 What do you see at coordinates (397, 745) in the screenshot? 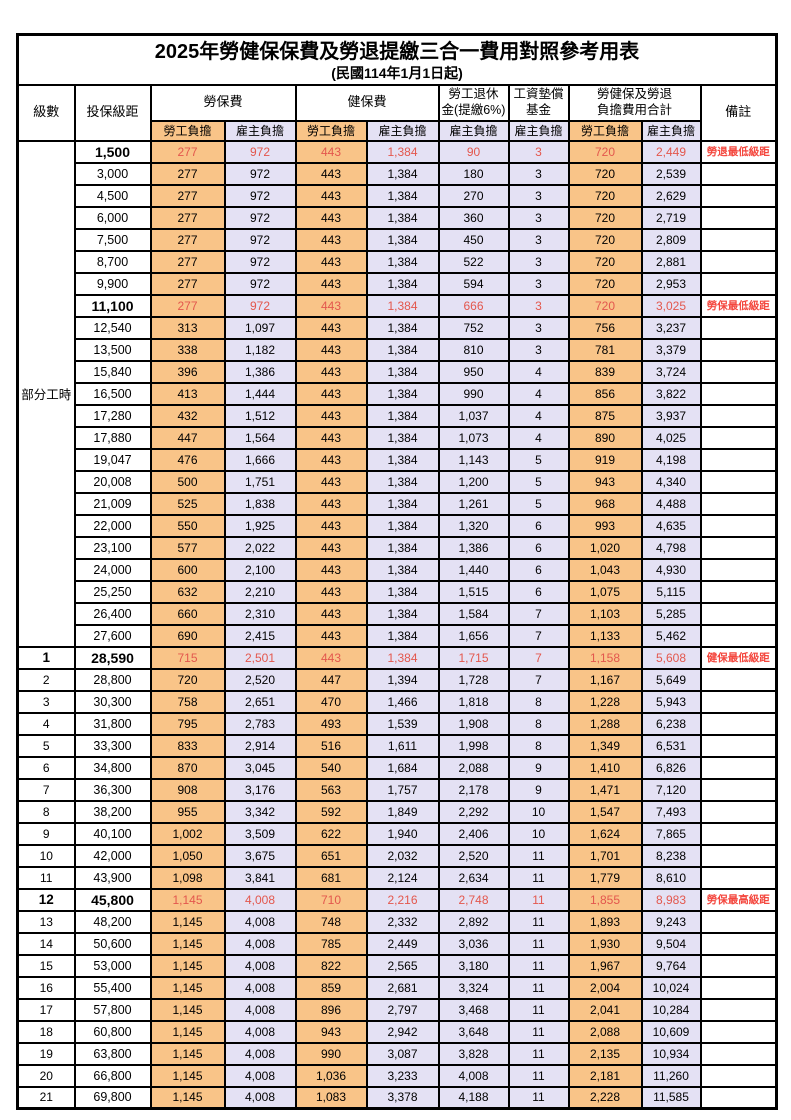
I see `table-row: 5 33,300 833 2,914 516 1,611 1,998 8 1,349 6,531` at bounding box center [397, 745].